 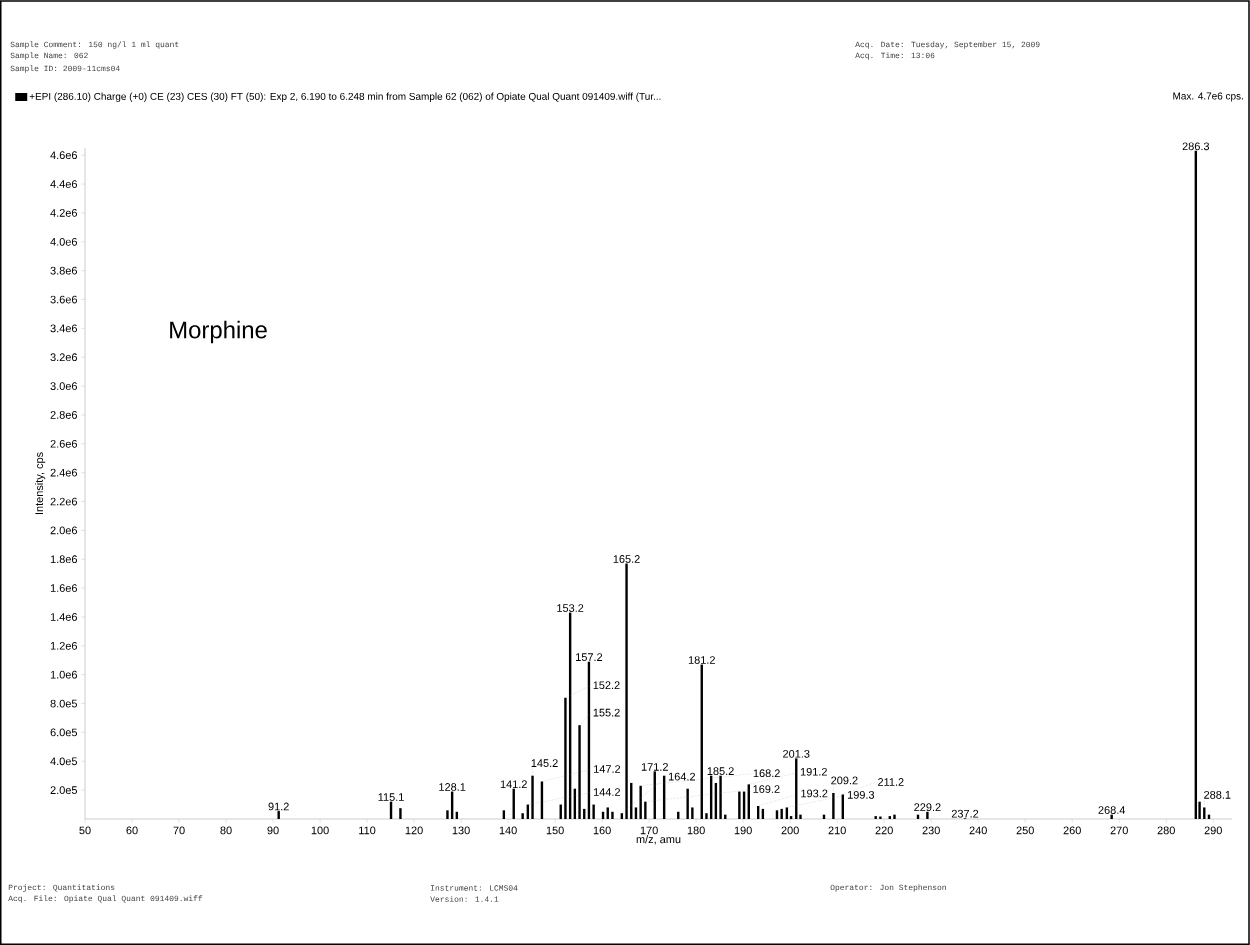 I want to click on y-axis-title: Intensity, cps, so click(x=40, y=483).